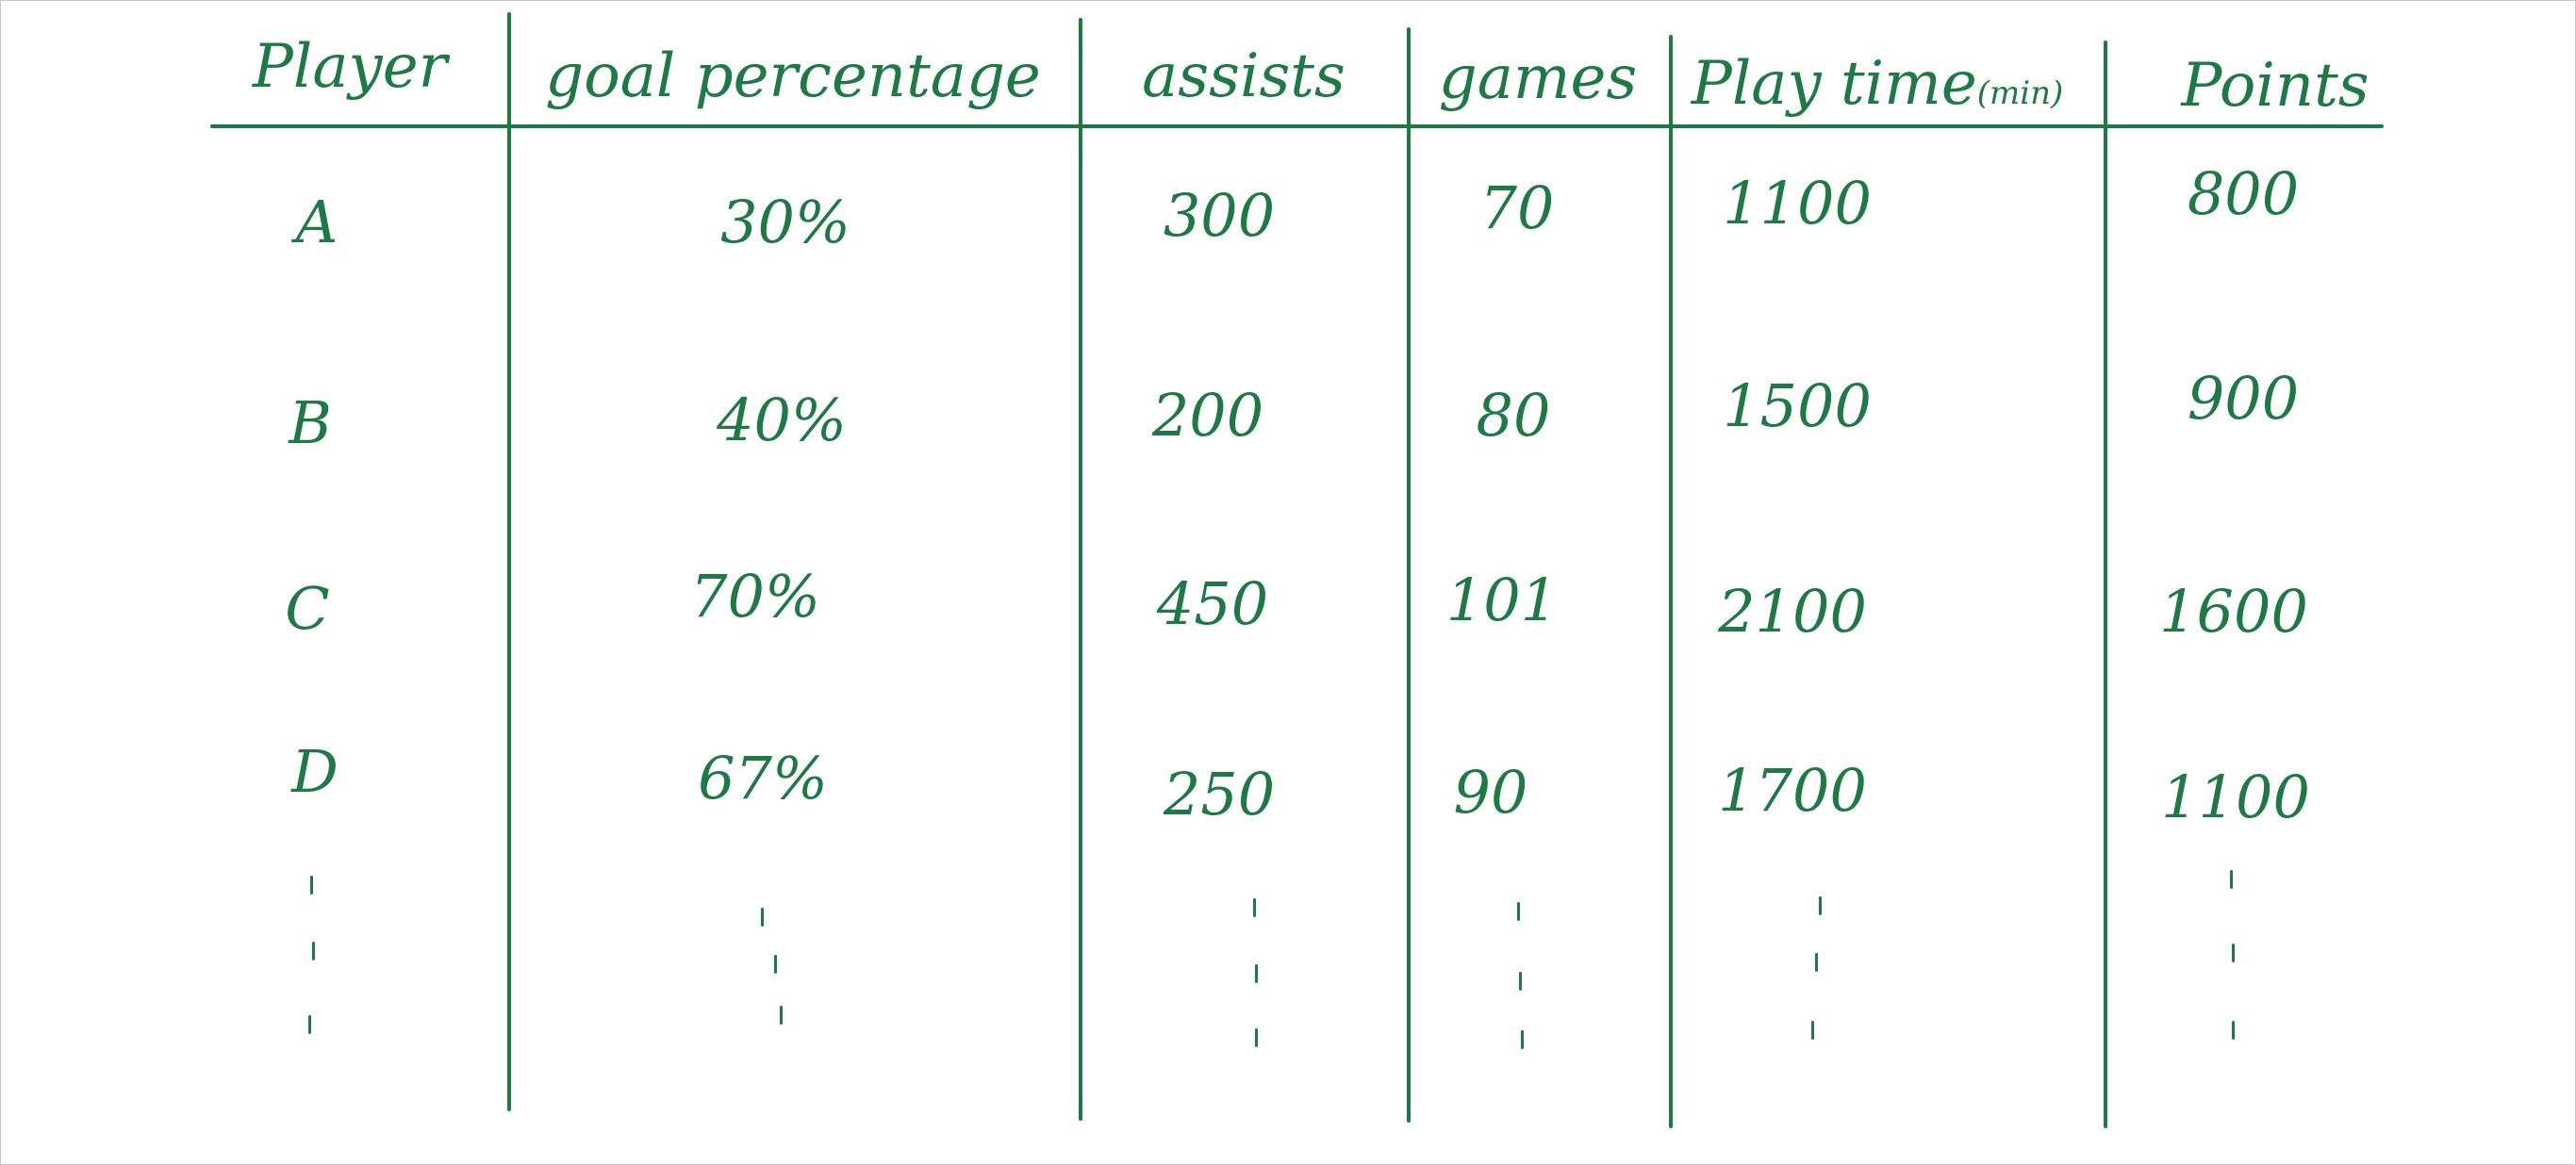  I want to click on cell-player-c: C, so click(307, 608).